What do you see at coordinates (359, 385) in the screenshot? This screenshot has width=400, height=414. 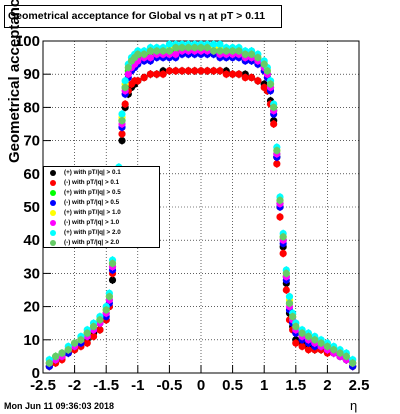 I see `x-tick-label: 2.5` at bounding box center [359, 385].